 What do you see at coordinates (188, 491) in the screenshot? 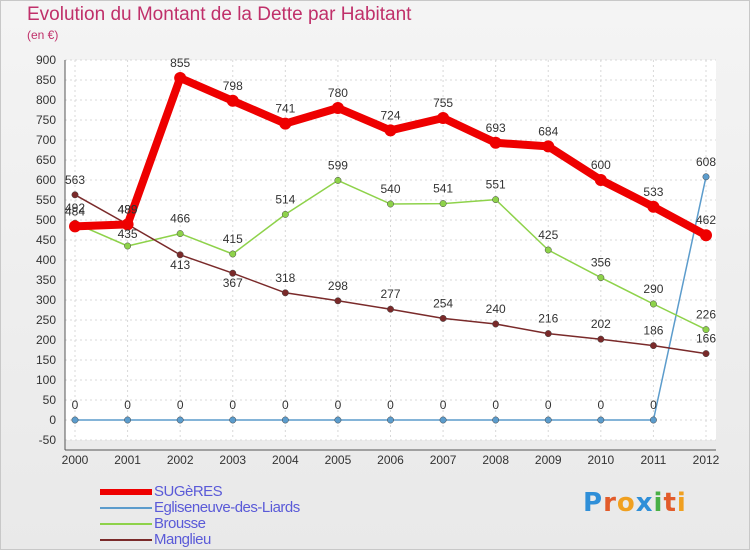
I see `legend-label: SUGèRES` at bounding box center [188, 491].